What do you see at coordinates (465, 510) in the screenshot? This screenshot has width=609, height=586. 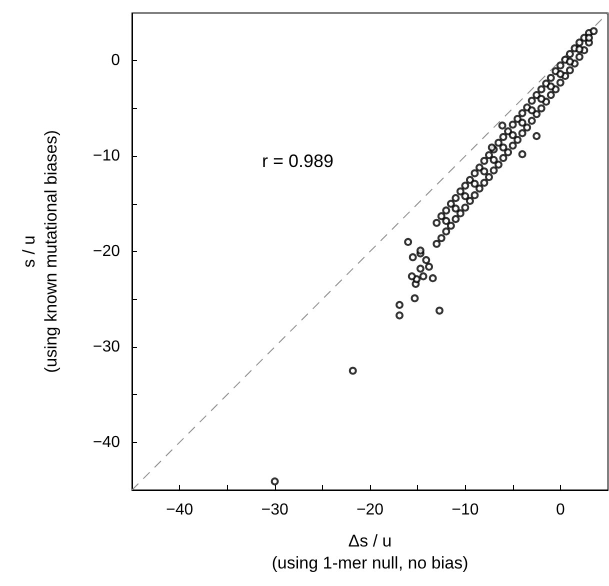 I see `x-tick-label: −10` at bounding box center [465, 510].